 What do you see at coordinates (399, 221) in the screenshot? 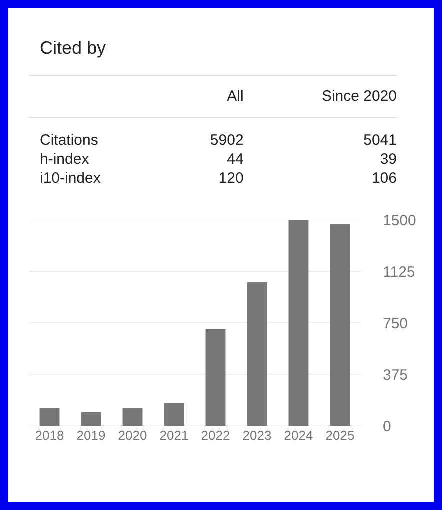
I see `y-tick-label: 1500` at bounding box center [399, 221].